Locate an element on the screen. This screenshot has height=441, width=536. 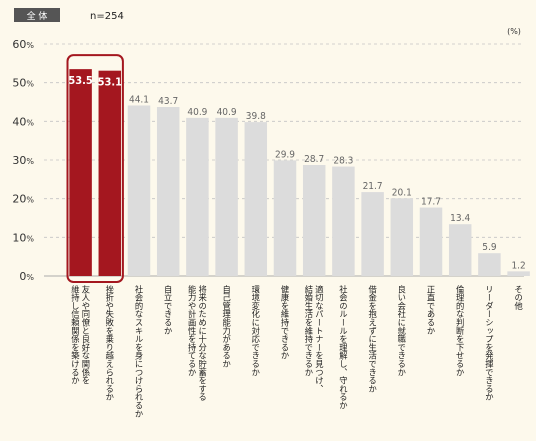
category-label-line: 挫折や失敗を乗り越えられるか is located at coordinates (110, 342).